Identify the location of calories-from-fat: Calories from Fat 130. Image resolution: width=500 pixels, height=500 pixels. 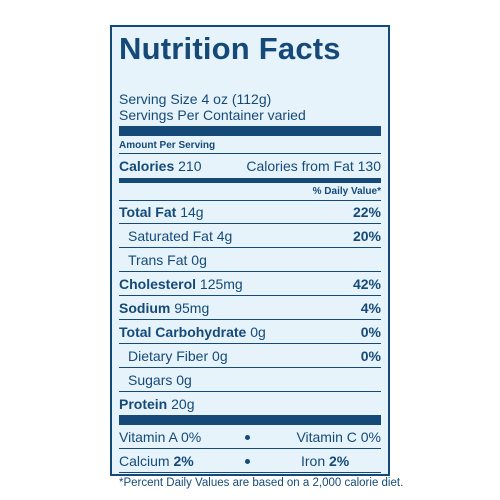
(313, 166).